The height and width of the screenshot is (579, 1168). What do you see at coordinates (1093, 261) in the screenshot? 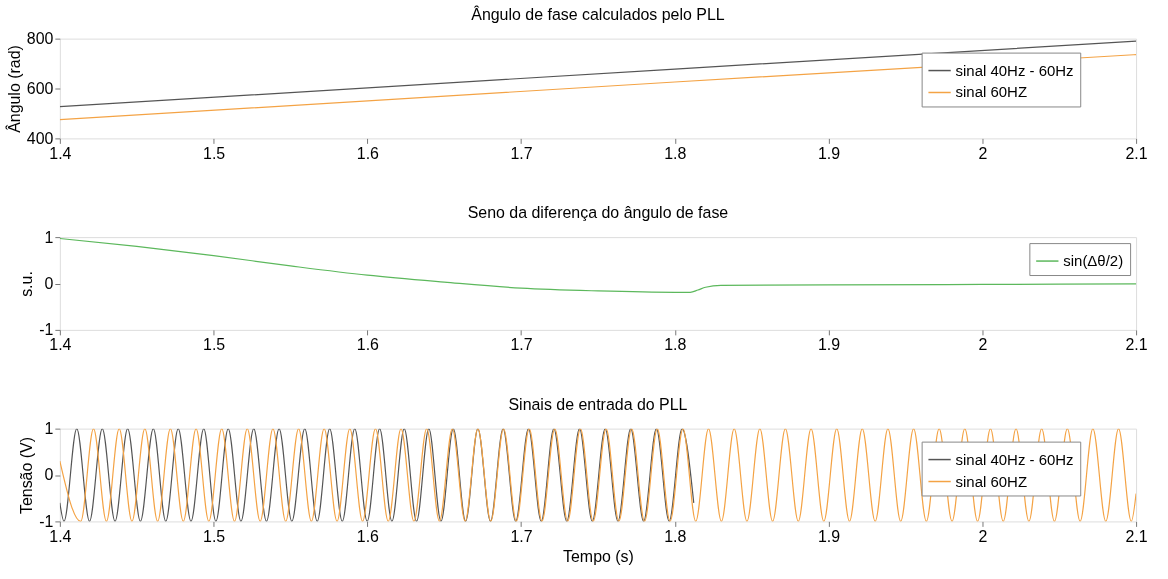
I see `legend-label: sin(Δθ/2)` at bounding box center [1093, 261].